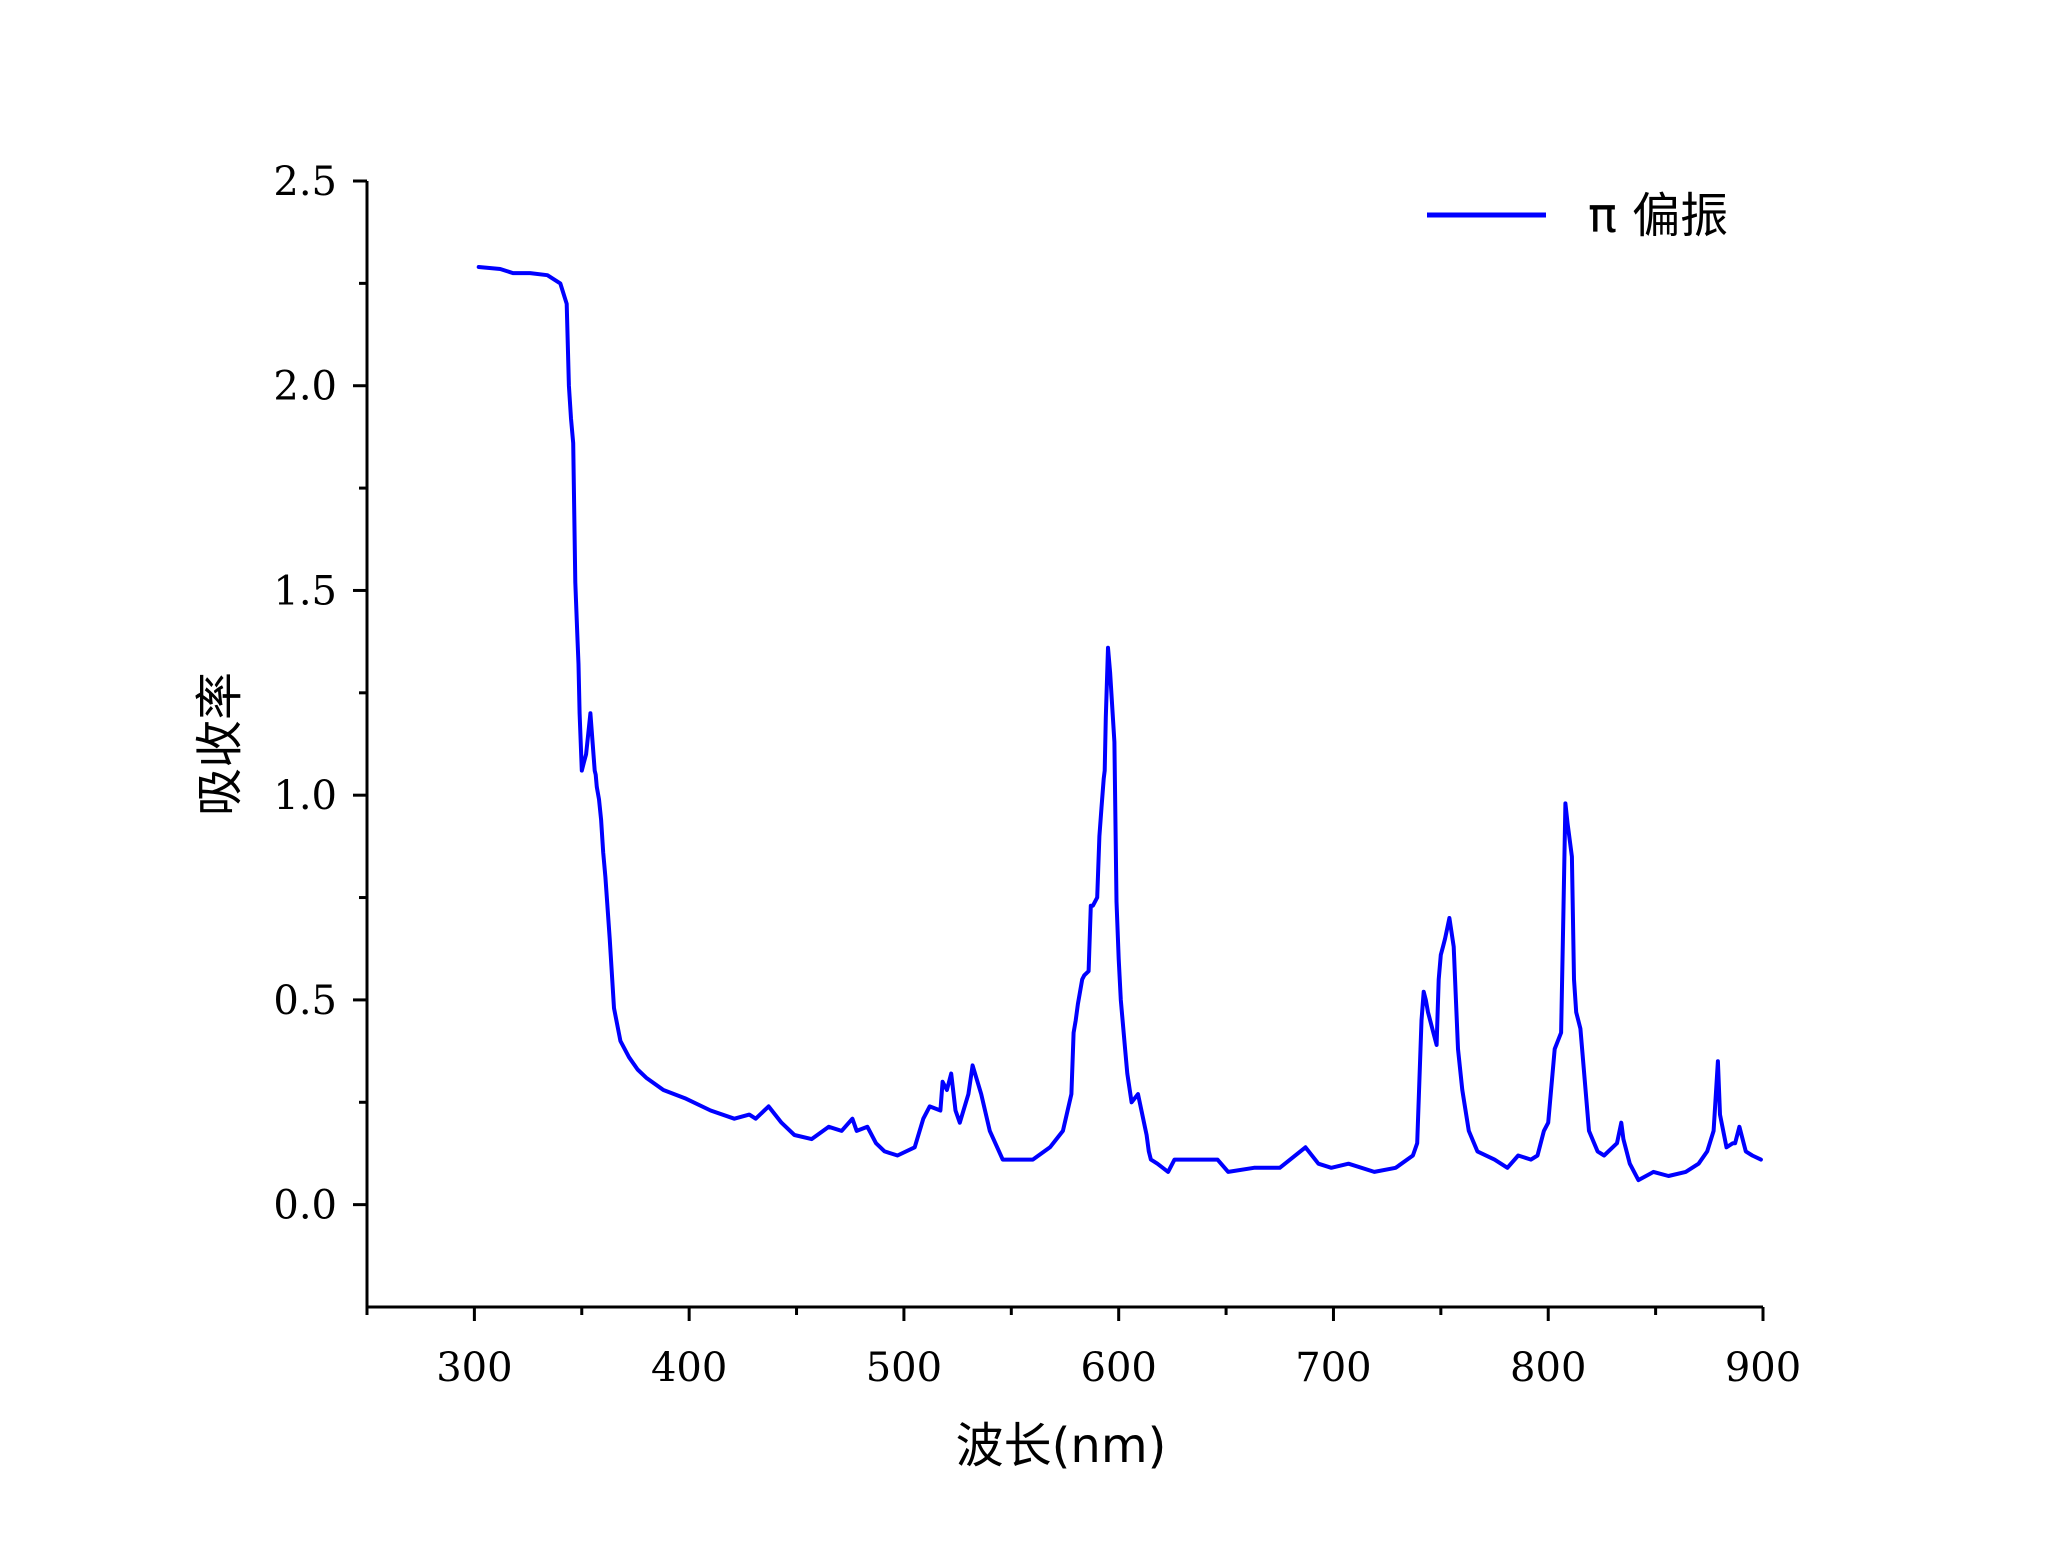 The width and height of the screenshot is (2048, 1567). Describe the element at coordinates (220, 744) in the screenshot. I see `y-axis-title: 吸收率` at that location.